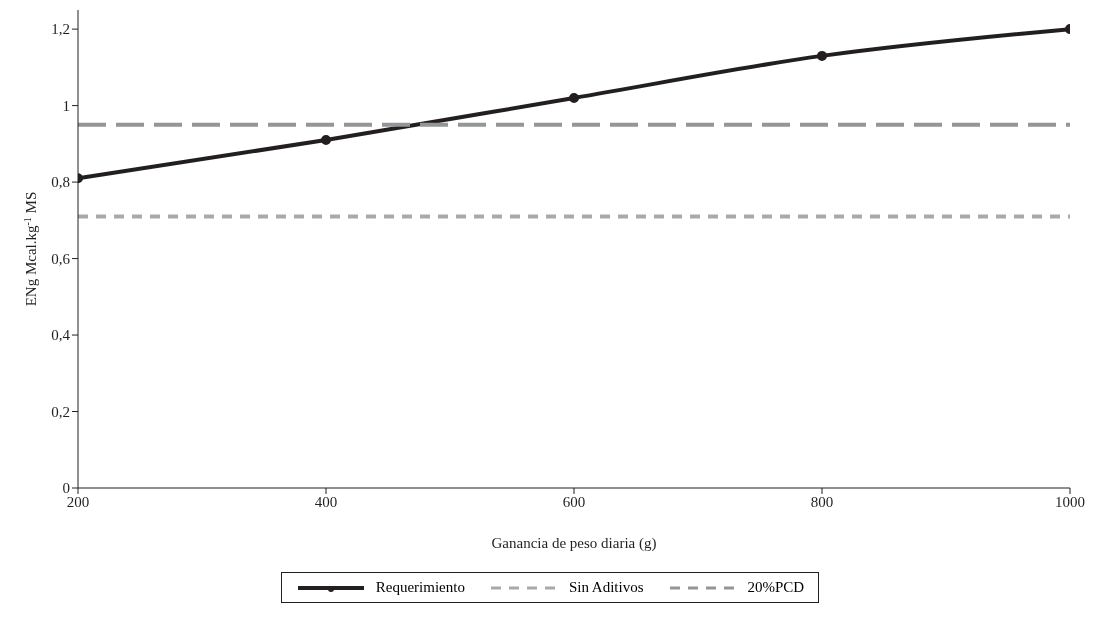 This screenshot has width=1100, height=631. Describe the element at coordinates (574, 543) in the screenshot. I see `x-axis-title: Ganancia de peso diaria (g)` at that location.